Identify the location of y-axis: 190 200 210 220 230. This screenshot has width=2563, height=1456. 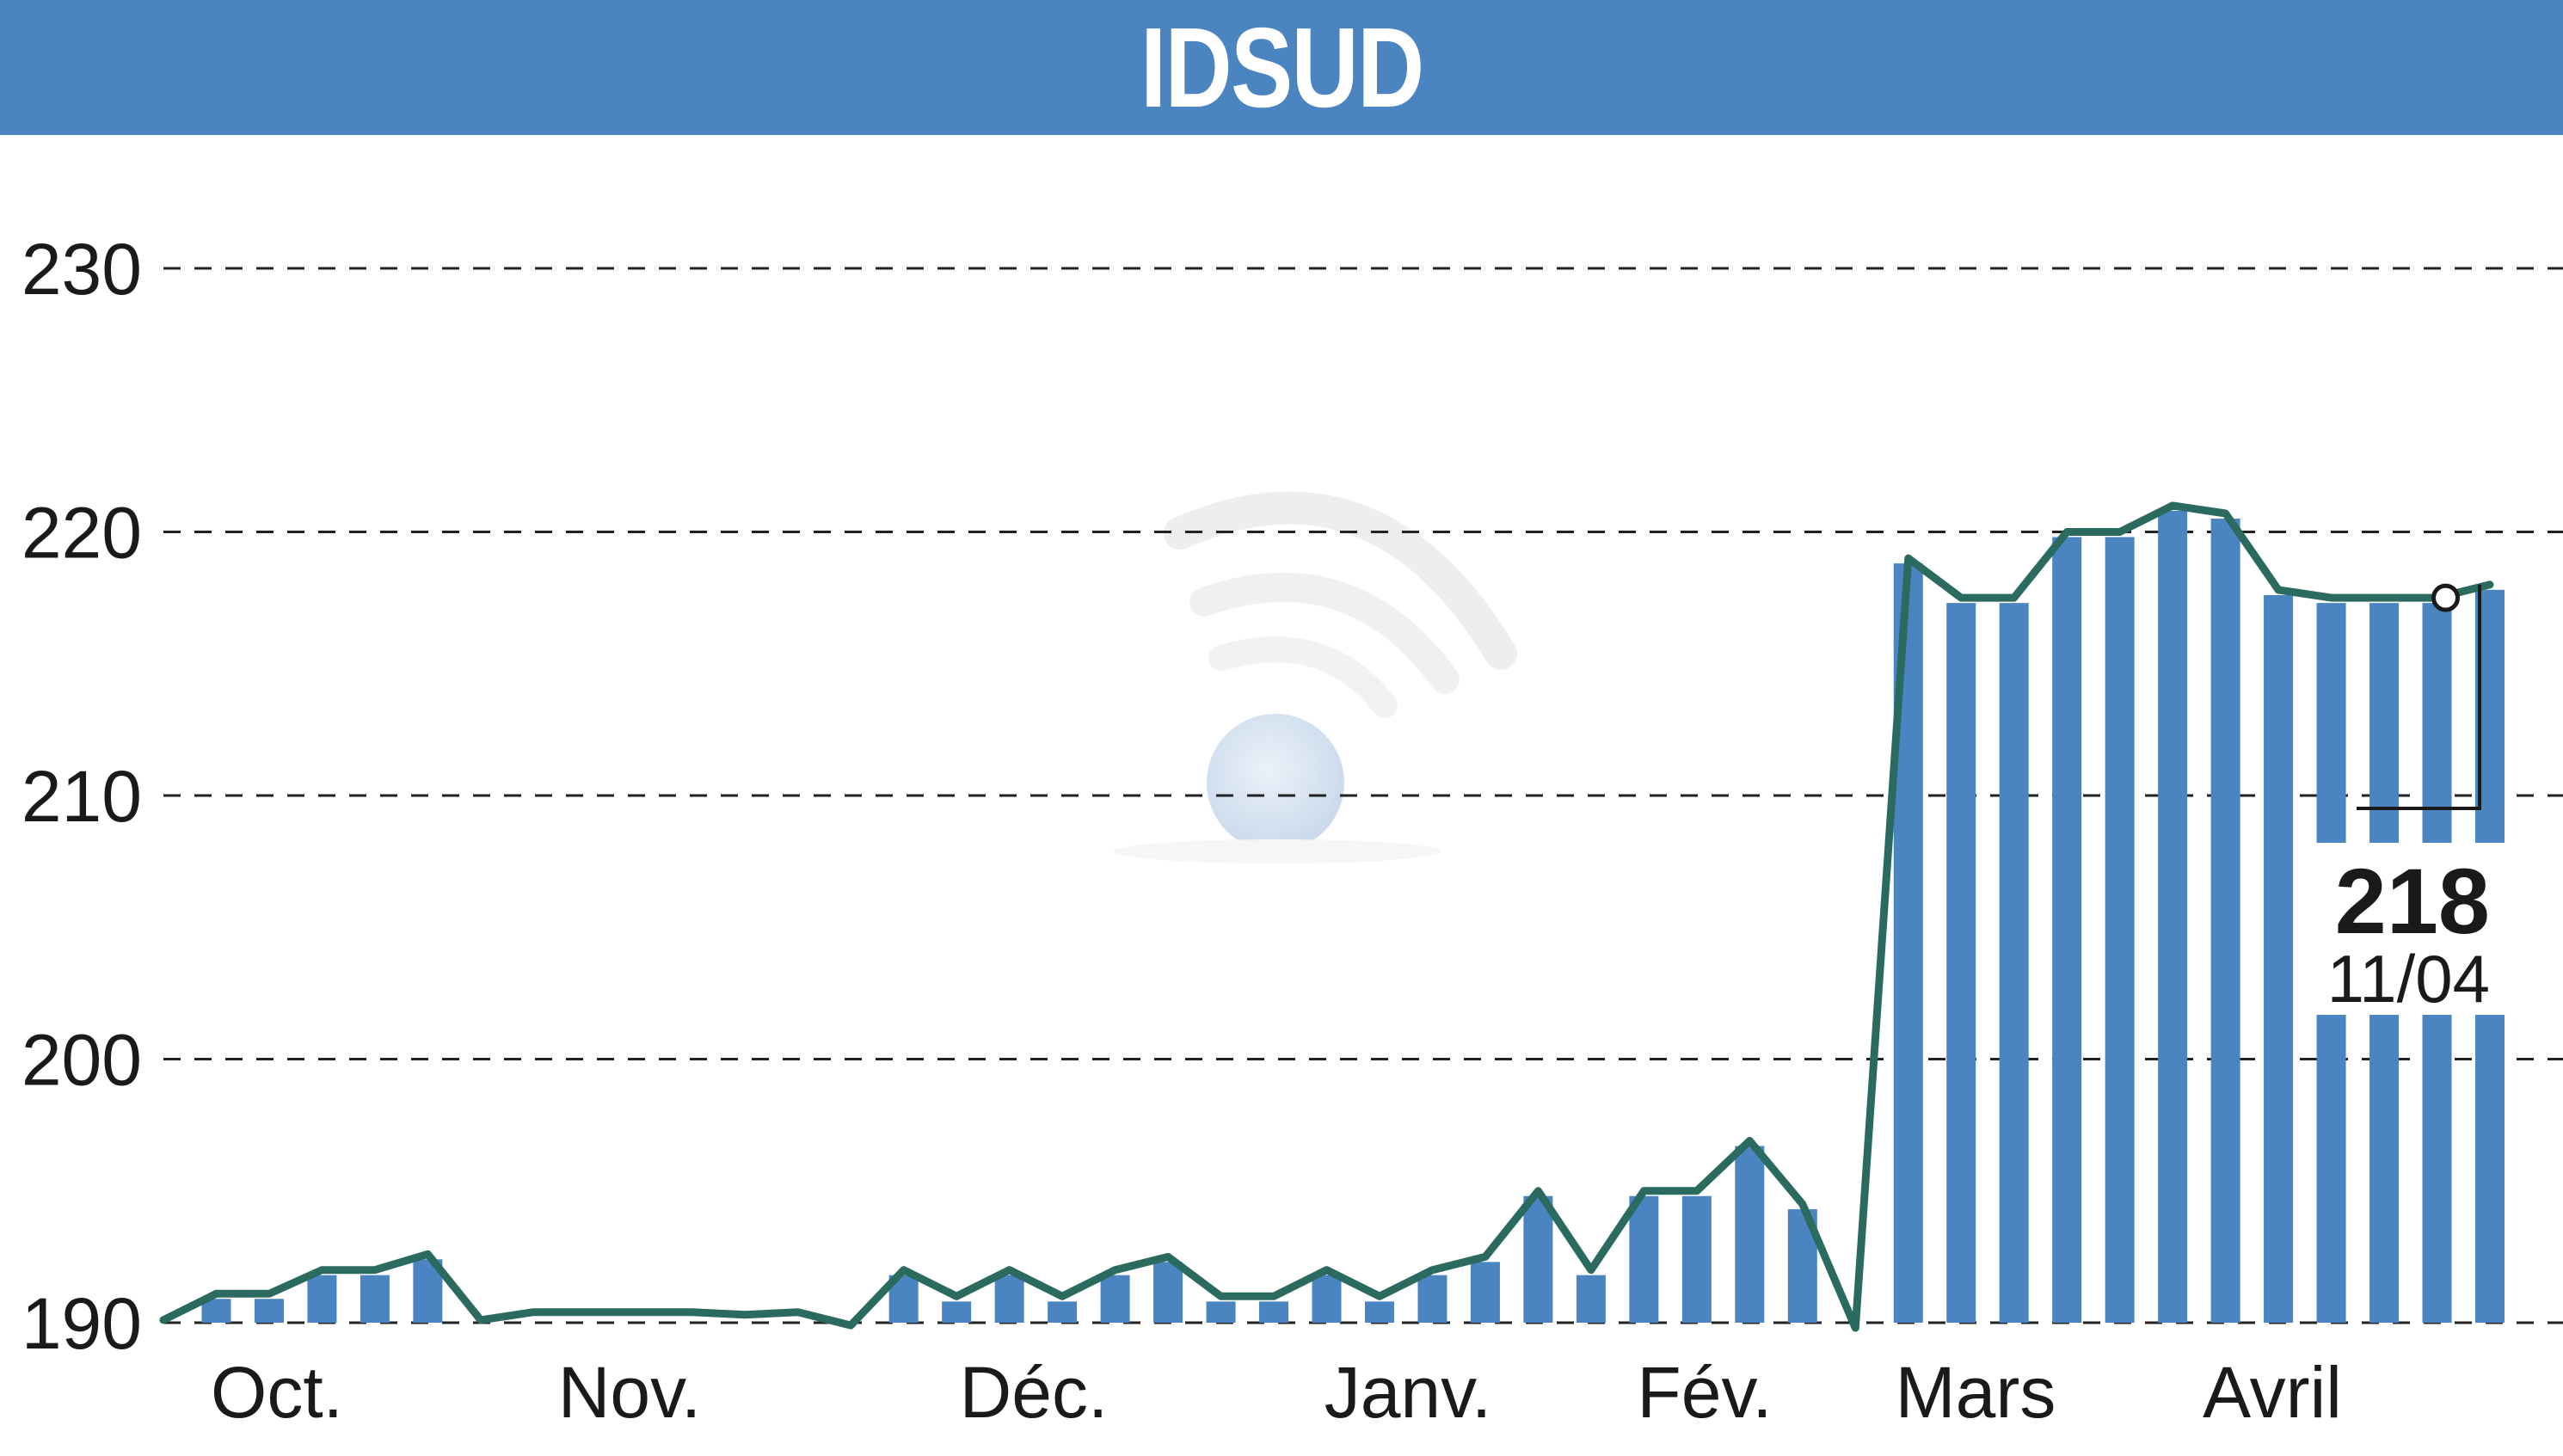
(82, 797).